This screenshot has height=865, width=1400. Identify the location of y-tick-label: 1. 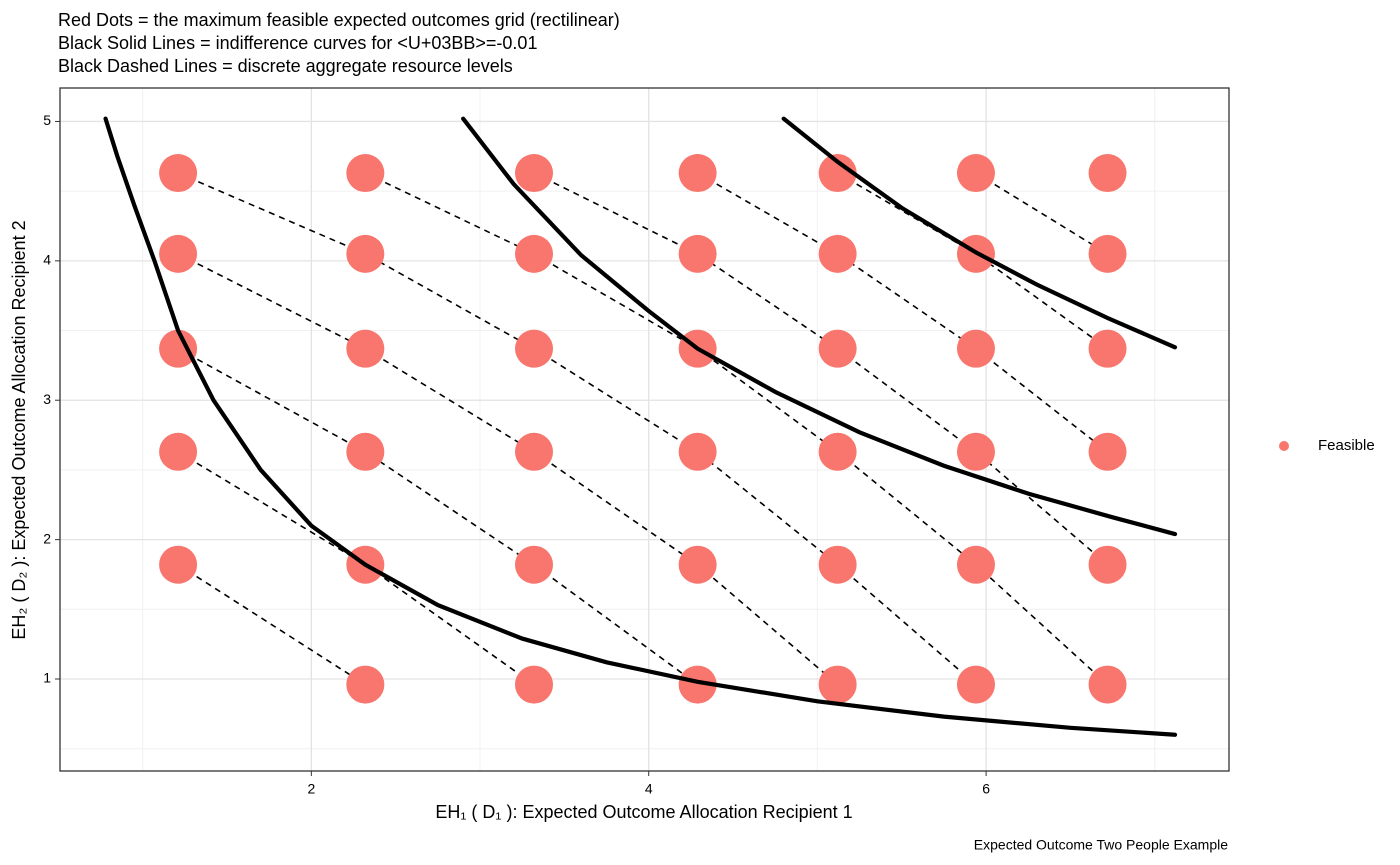
(47, 678).